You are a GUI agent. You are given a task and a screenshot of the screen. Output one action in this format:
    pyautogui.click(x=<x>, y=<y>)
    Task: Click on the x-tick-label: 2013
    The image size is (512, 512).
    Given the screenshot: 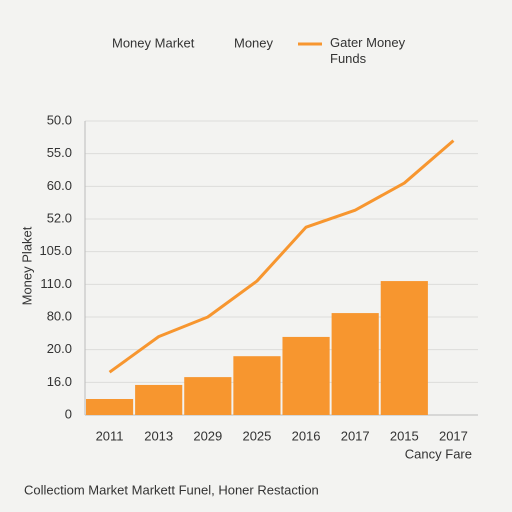 What is the action you would take?
    pyautogui.click(x=158, y=435)
    